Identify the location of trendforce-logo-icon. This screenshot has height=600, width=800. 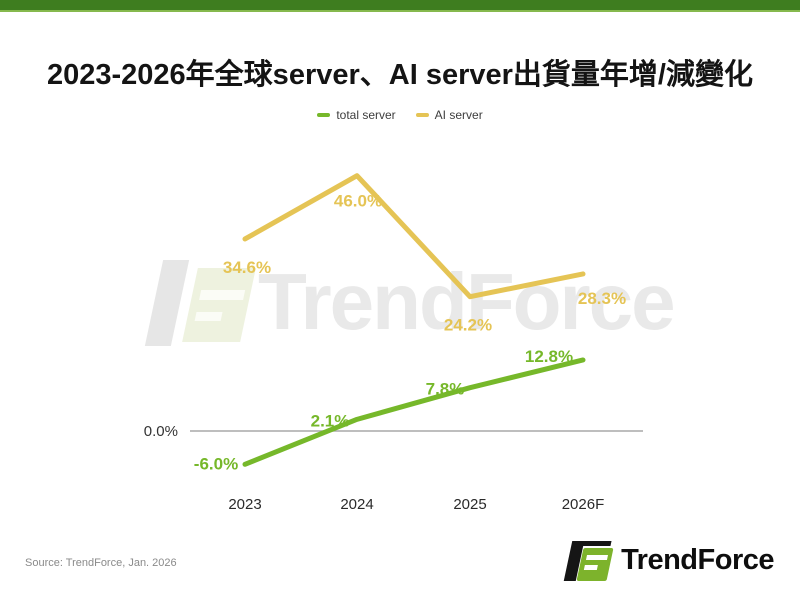
(588, 560).